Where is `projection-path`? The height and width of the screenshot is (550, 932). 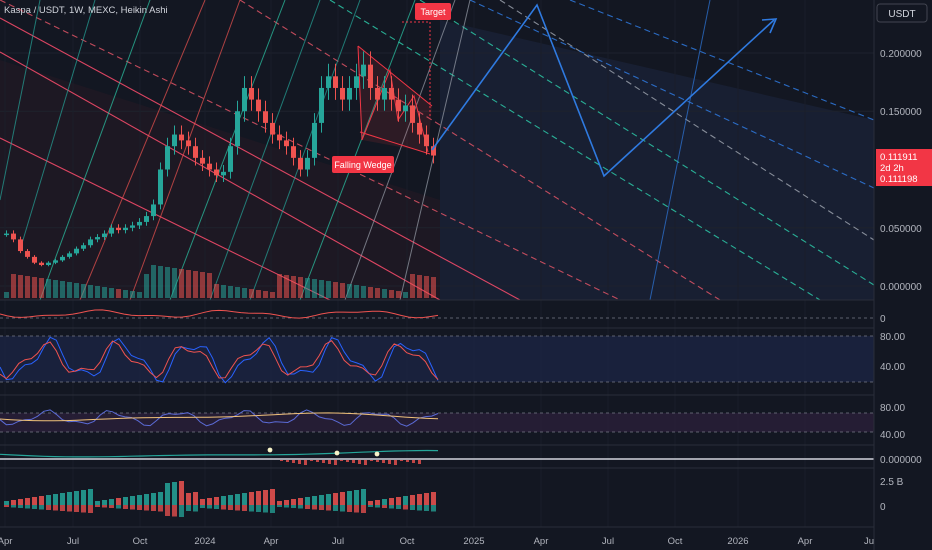 projection-path is located at coordinates (604, 90).